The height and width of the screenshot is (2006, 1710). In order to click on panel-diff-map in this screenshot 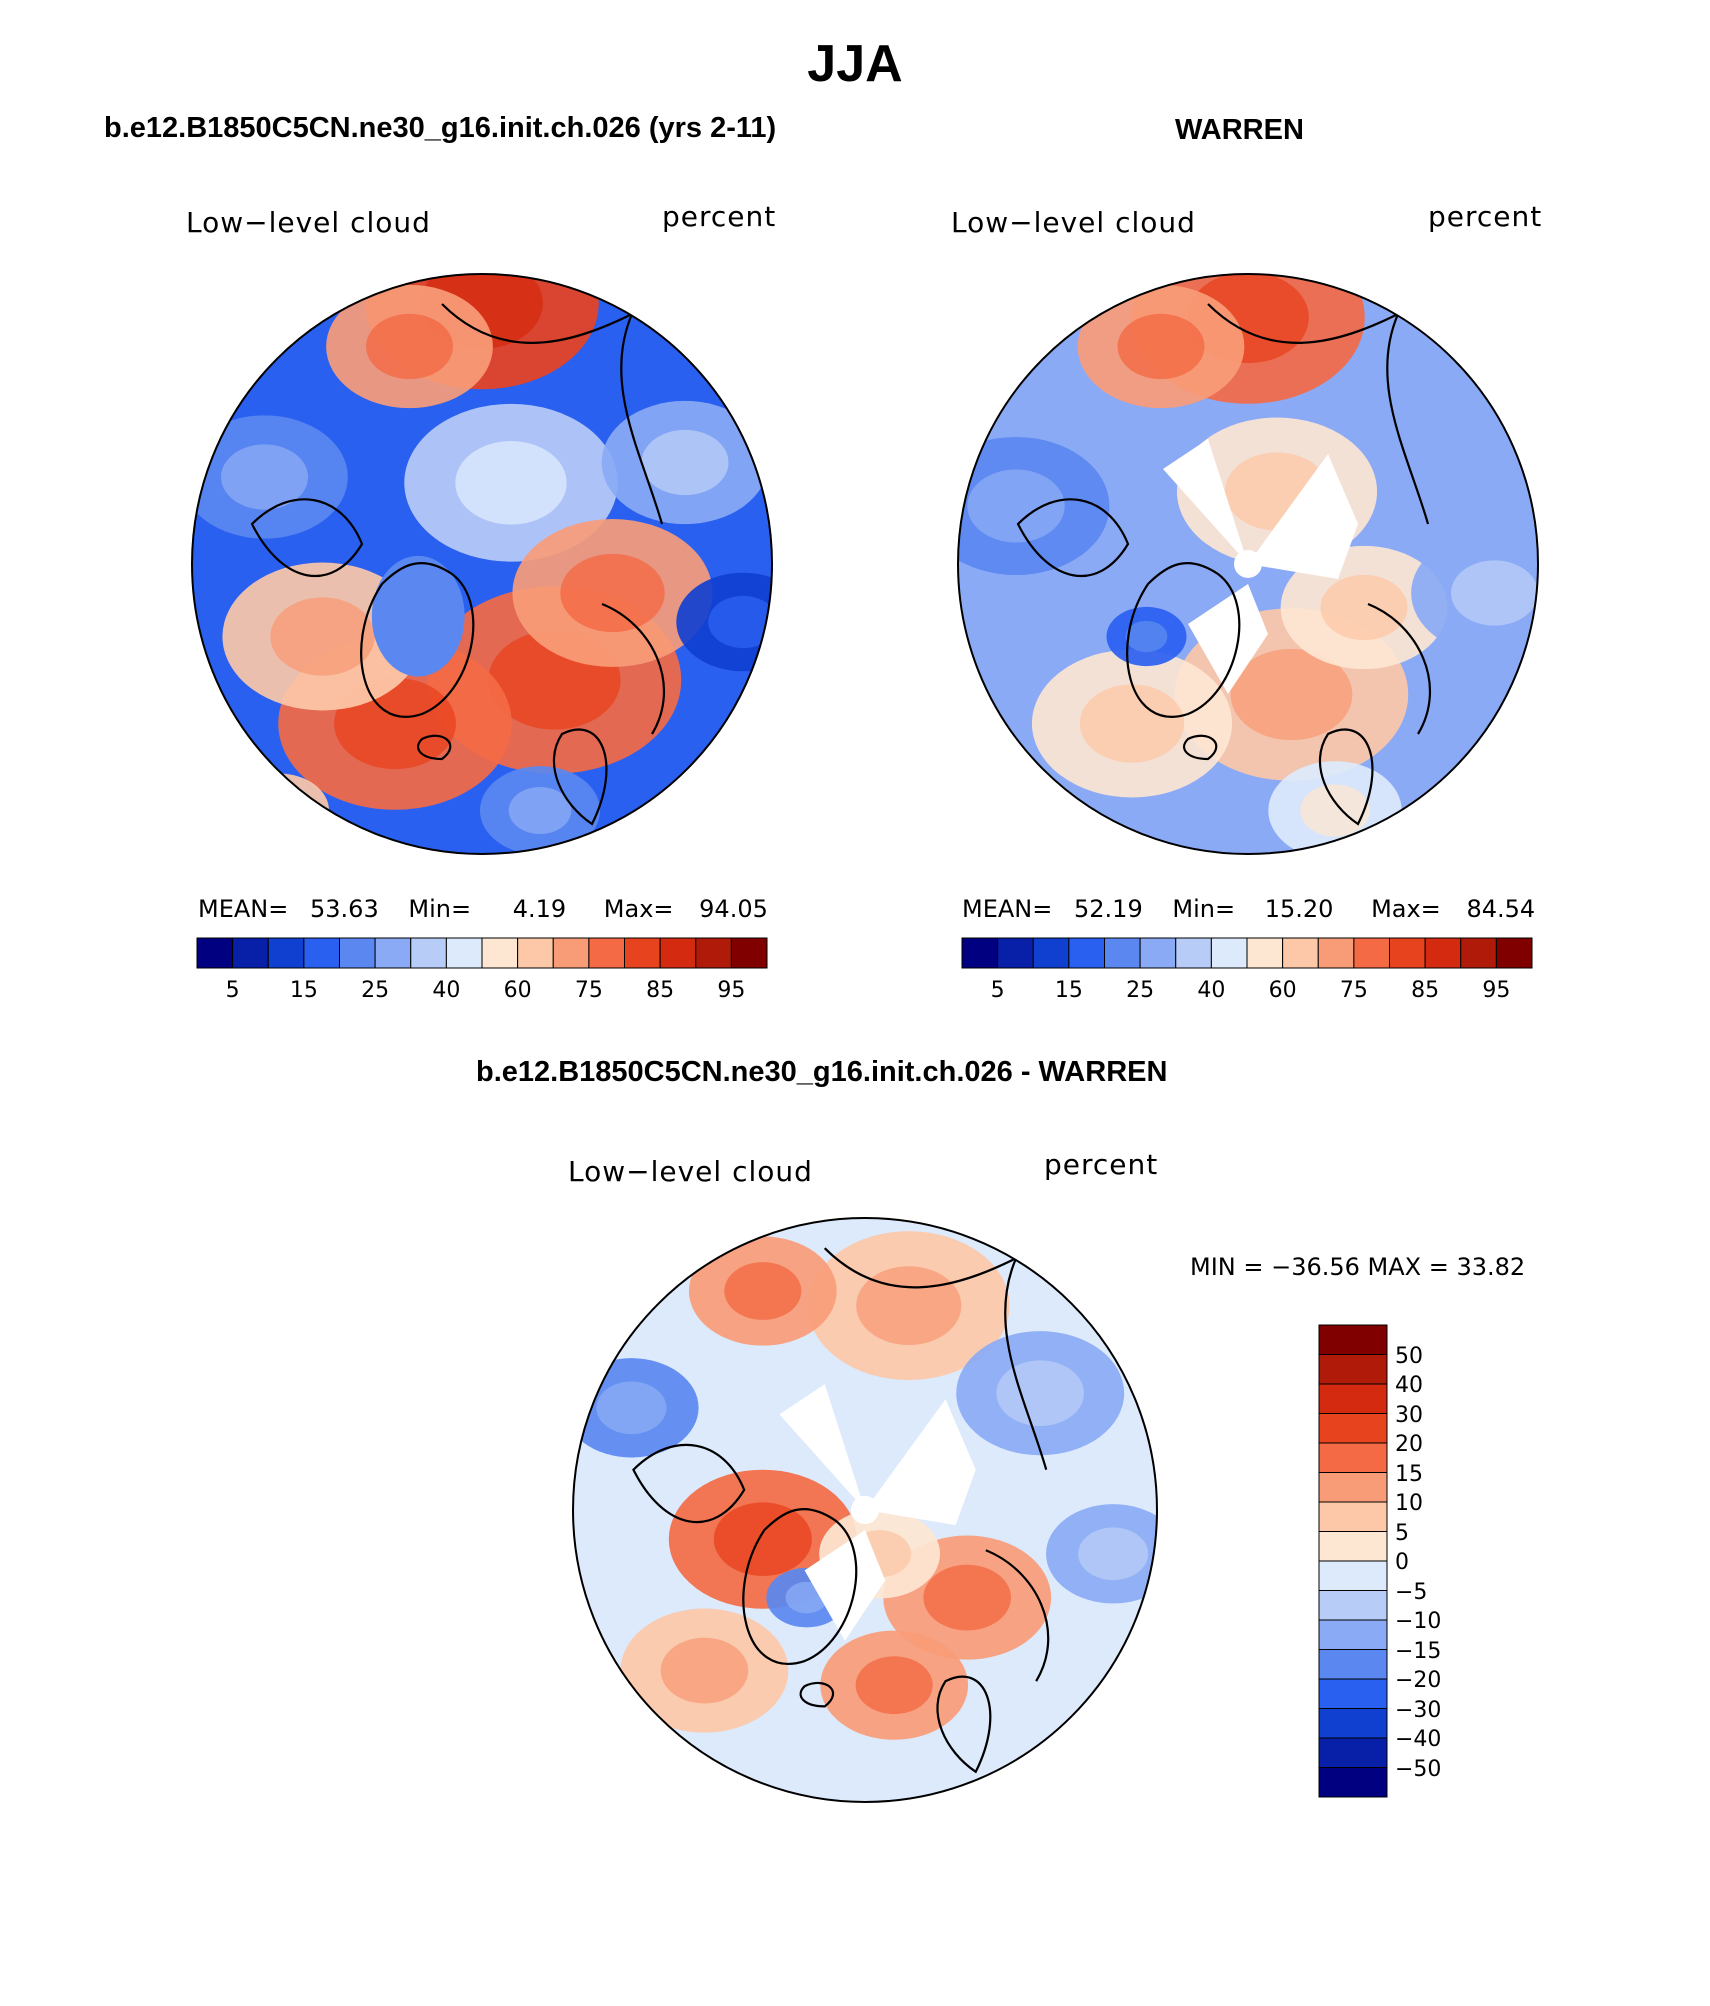, I will do `click(865, 1510)`.